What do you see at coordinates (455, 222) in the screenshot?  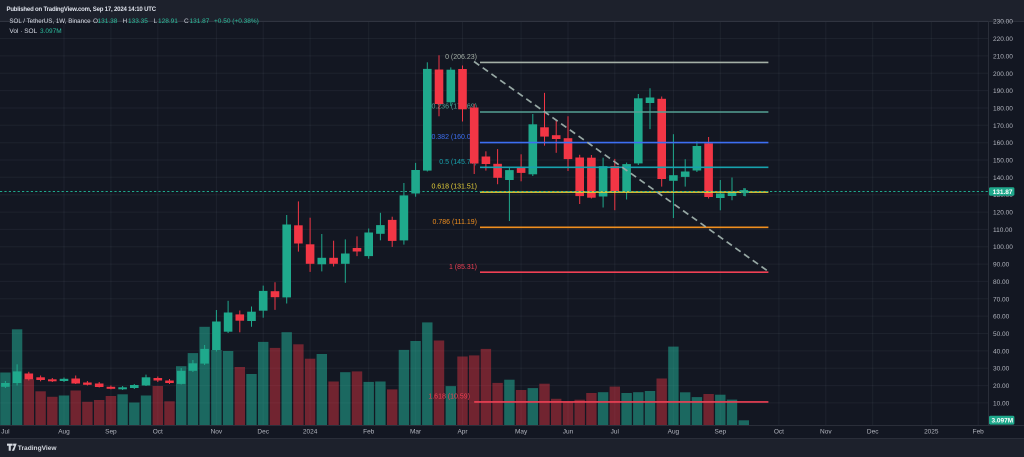 I see `svg-text: 0.786 (111.19)` at bounding box center [455, 222].